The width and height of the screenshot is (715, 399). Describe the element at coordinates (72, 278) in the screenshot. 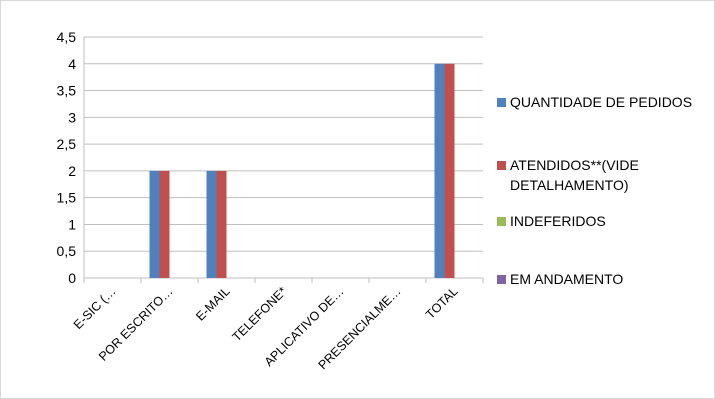

I see `y-tick-label: 0` at that location.